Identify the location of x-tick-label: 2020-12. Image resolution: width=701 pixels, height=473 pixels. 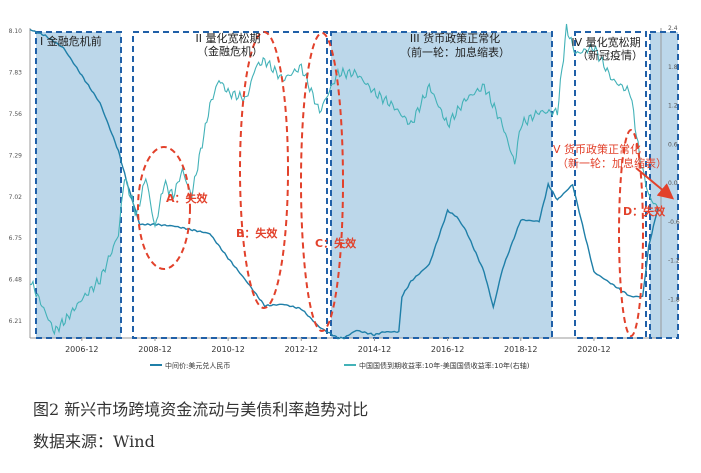
(593, 349).